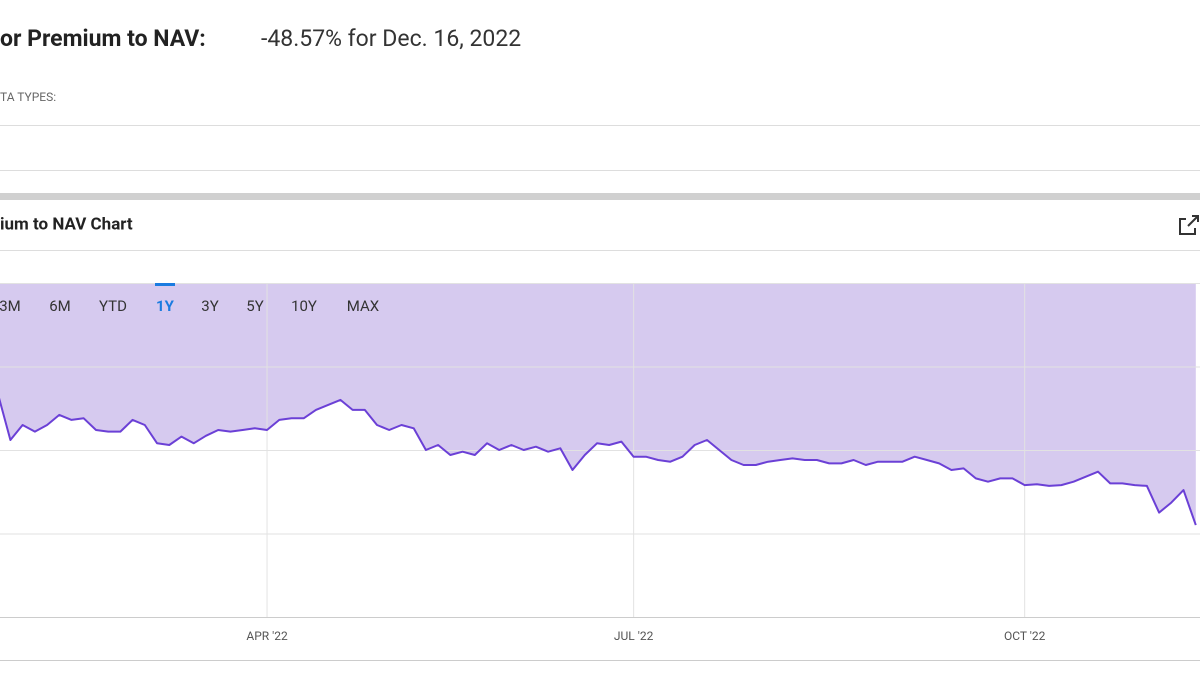 The image size is (1200, 679). I want to click on range-button: YTD, so click(113, 306).